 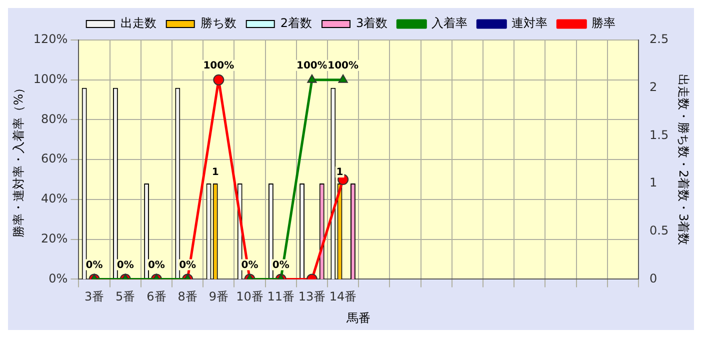 What do you see at coordinates (343, 297) in the screenshot?
I see `x-tick-label: 14番` at bounding box center [343, 297].